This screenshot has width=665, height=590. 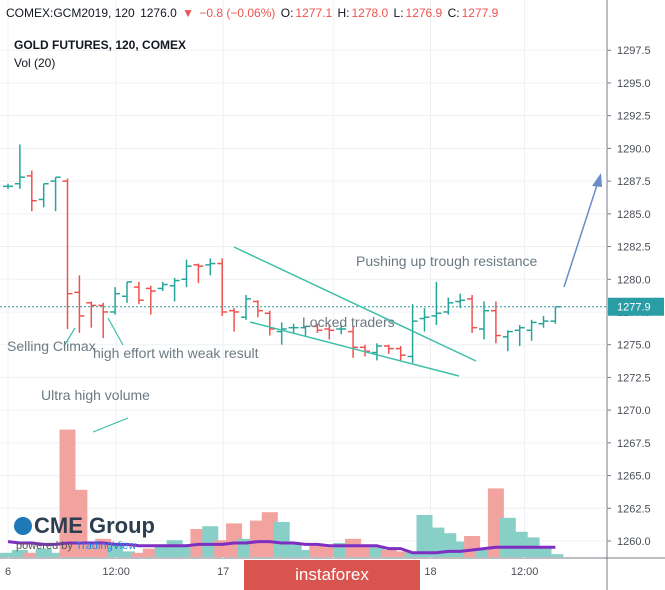 I want to click on price-tick-label: 1262.5, so click(x=634, y=509).